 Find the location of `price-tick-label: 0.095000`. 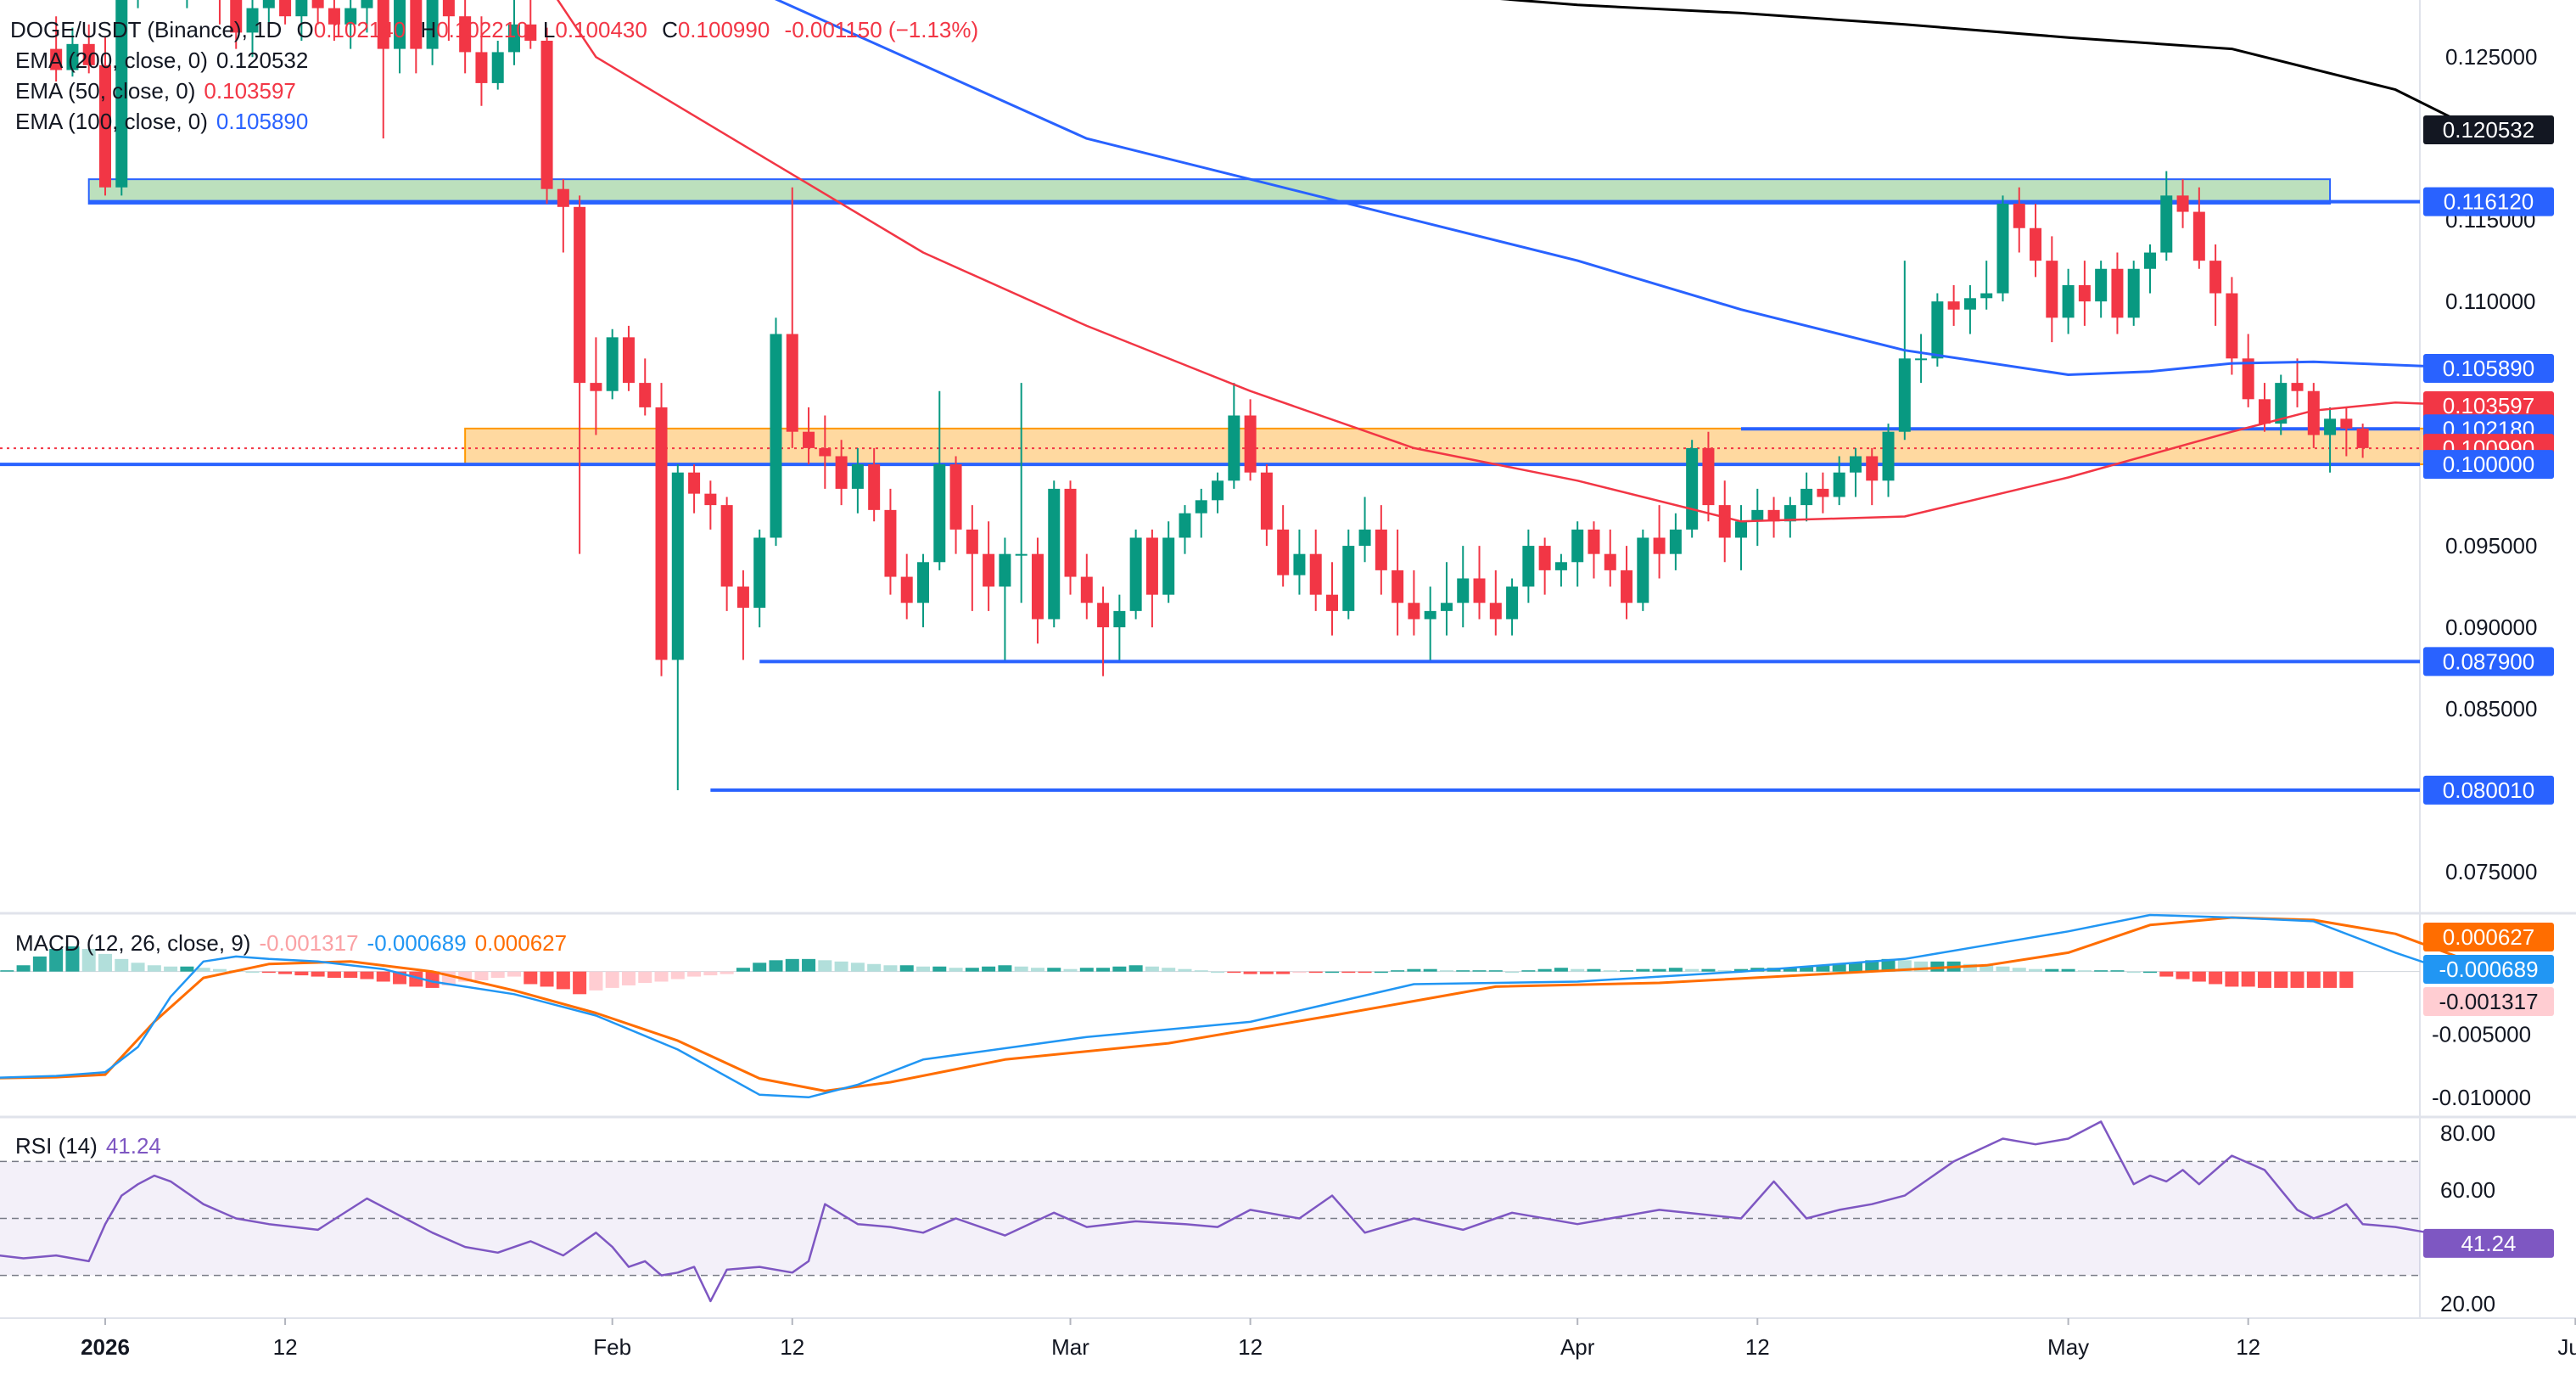

price-tick-label: 0.095000 is located at coordinates (2491, 545).